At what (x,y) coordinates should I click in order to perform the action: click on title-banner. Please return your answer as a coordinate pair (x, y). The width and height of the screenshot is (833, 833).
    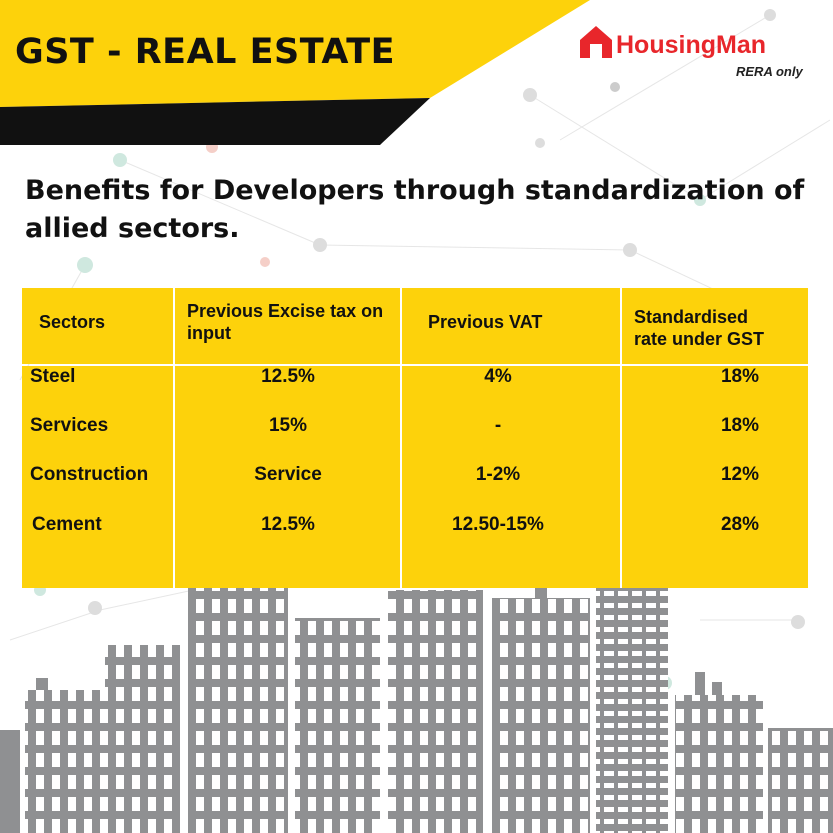
    Looking at the image, I should click on (295, 53).